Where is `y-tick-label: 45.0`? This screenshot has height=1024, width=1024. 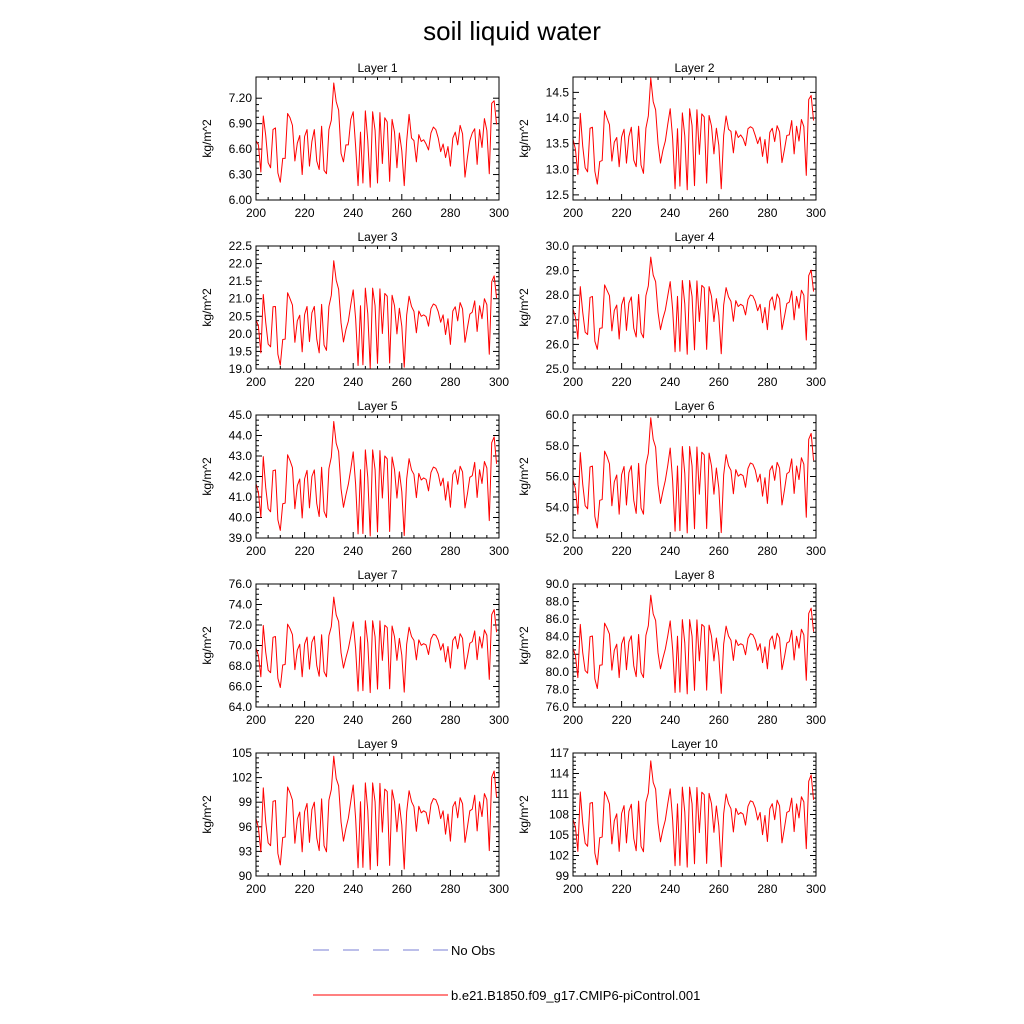
y-tick-label: 45.0 is located at coordinates (241, 415).